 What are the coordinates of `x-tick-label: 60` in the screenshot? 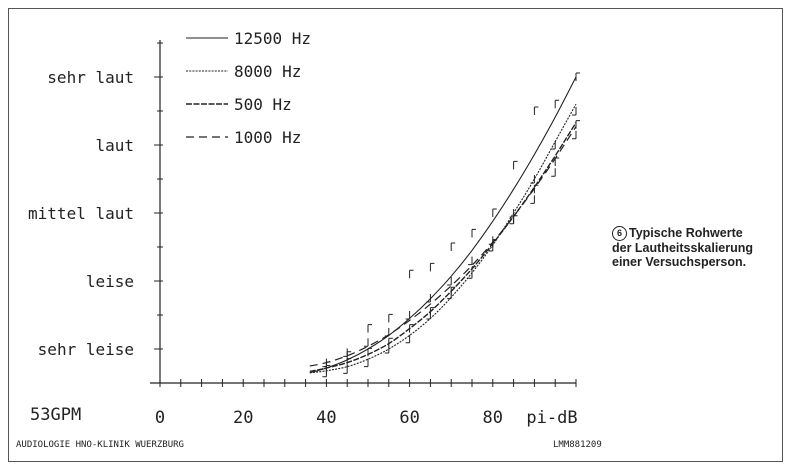 It's located at (409, 418).